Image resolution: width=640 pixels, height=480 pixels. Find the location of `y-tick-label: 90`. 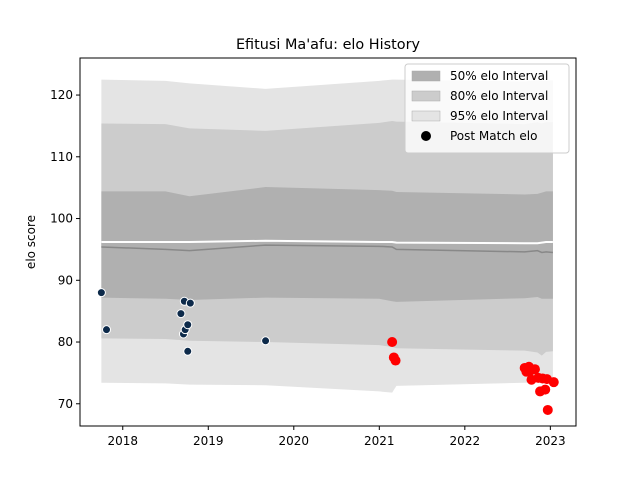

y-tick-label: 90 is located at coordinates (65, 280).